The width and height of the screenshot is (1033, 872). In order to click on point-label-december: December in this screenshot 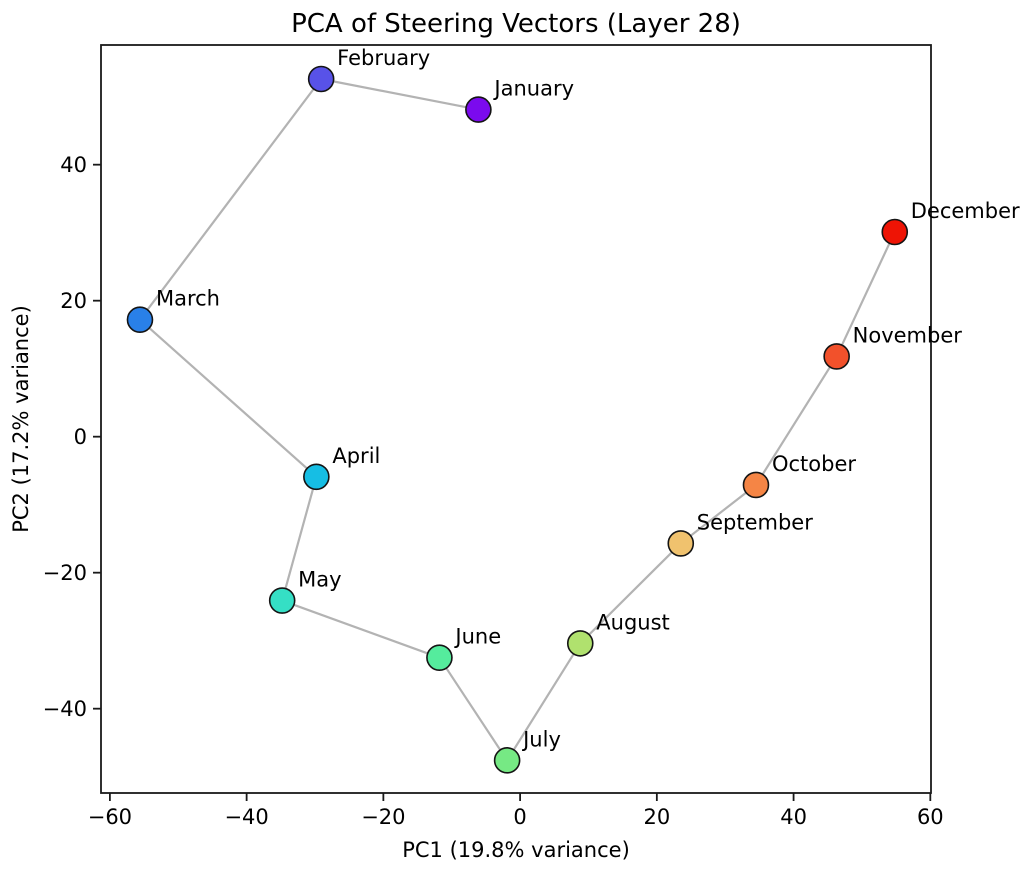, I will do `click(965, 211)`.